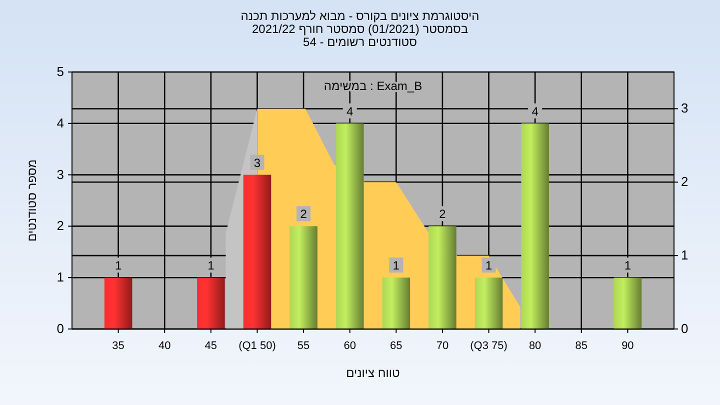 The image size is (720, 405). What do you see at coordinates (360, 35) in the screenshot?
I see `chart-subtitle: בסמסטר (01/2021) סמסטר חורף 2021/22 סטודנטים רשומים - 54` at bounding box center [360, 35].